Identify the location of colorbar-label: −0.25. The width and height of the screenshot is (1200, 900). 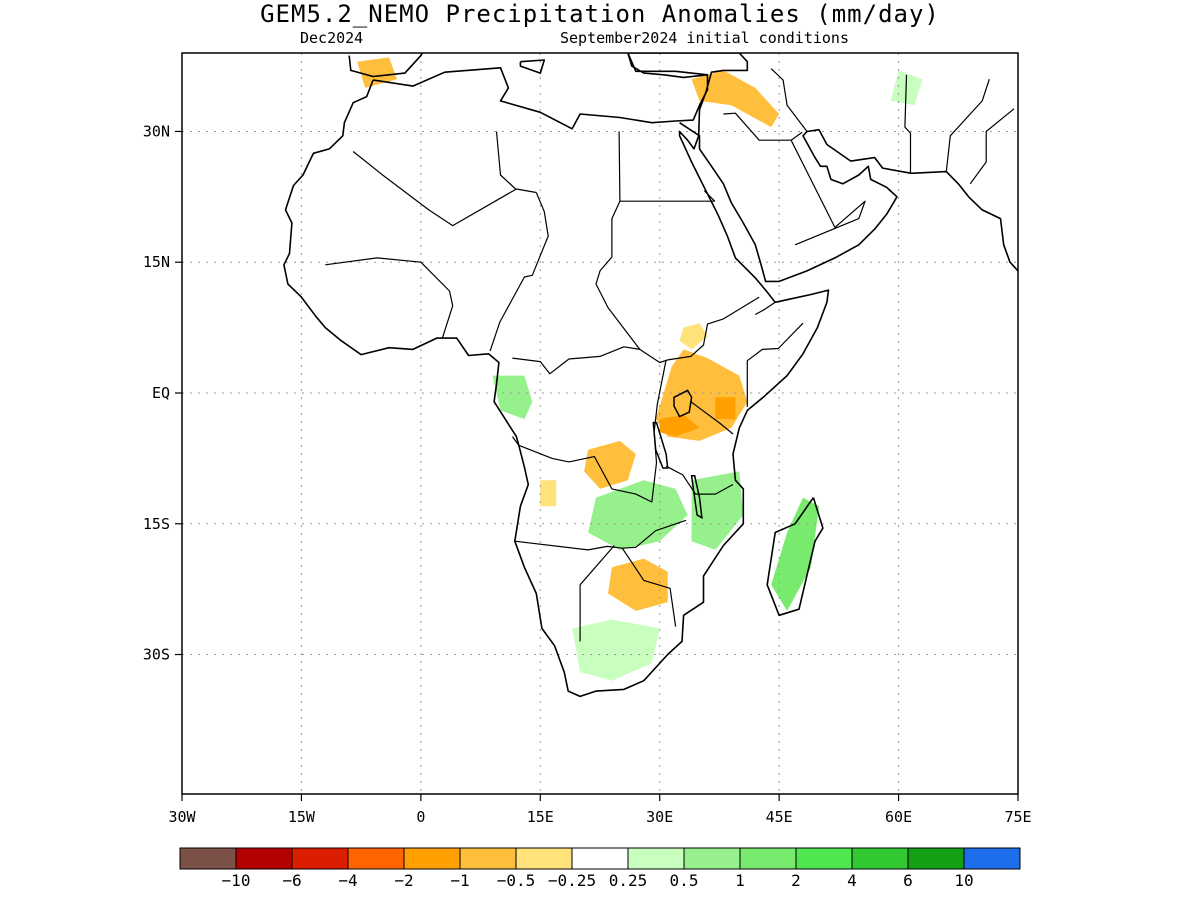
(572, 880).